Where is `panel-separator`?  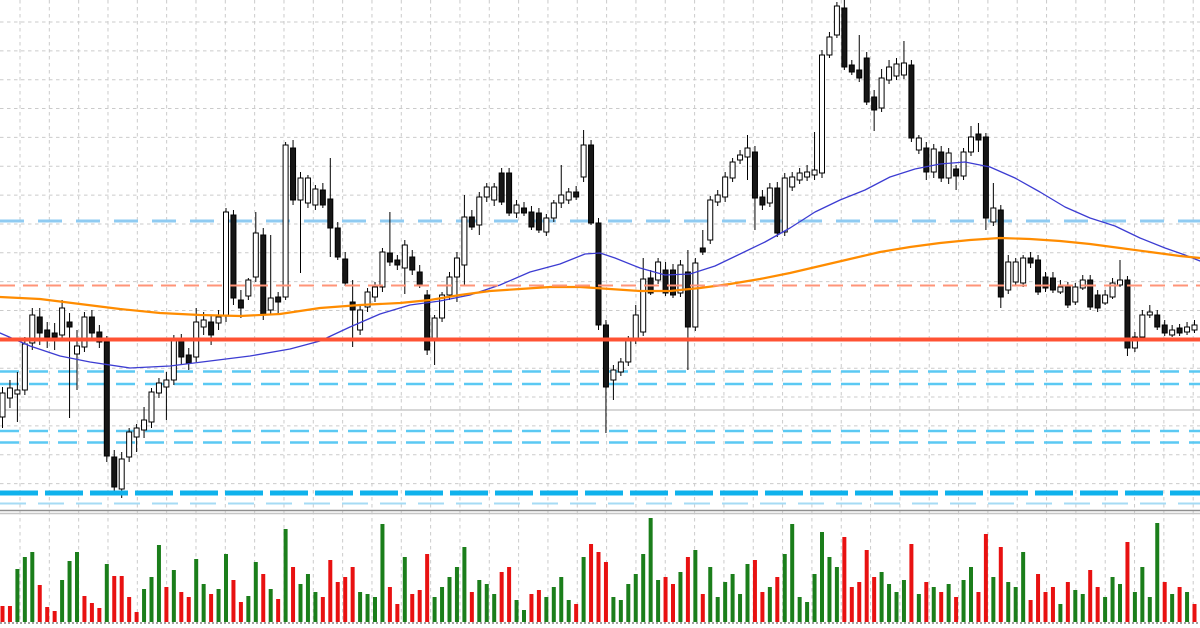
panel-separator is located at coordinates (600, 512).